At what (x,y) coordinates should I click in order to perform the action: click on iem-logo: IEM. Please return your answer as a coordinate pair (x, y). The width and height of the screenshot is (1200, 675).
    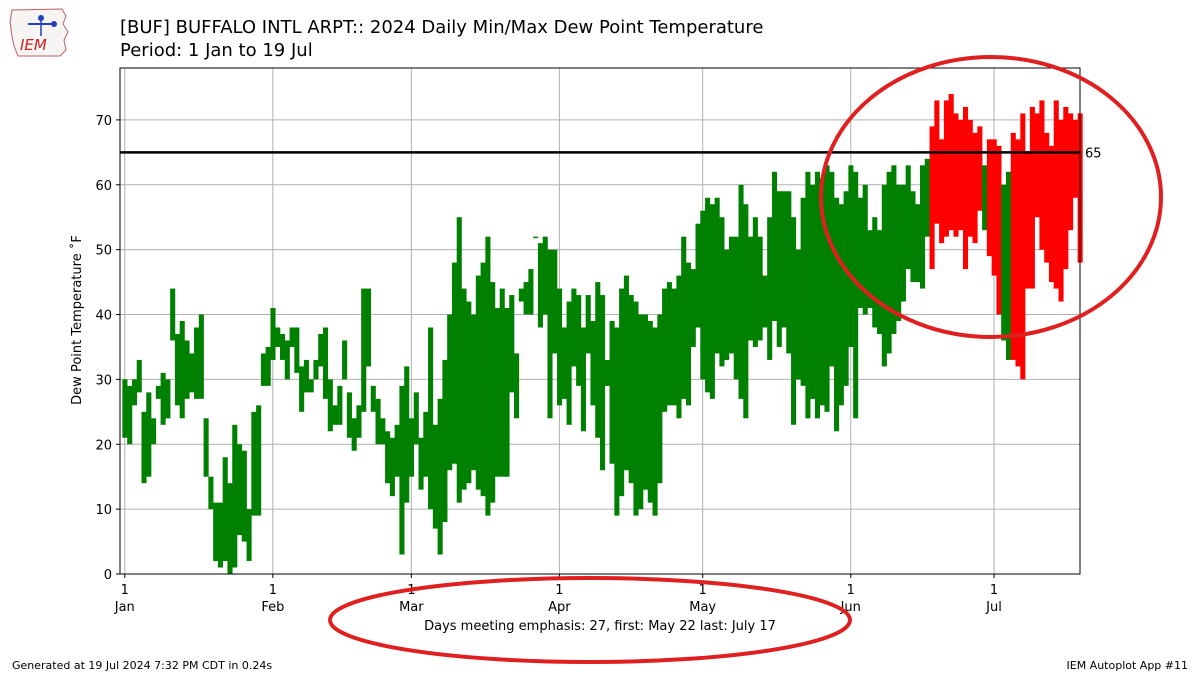
    Looking at the image, I should click on (41, 33).